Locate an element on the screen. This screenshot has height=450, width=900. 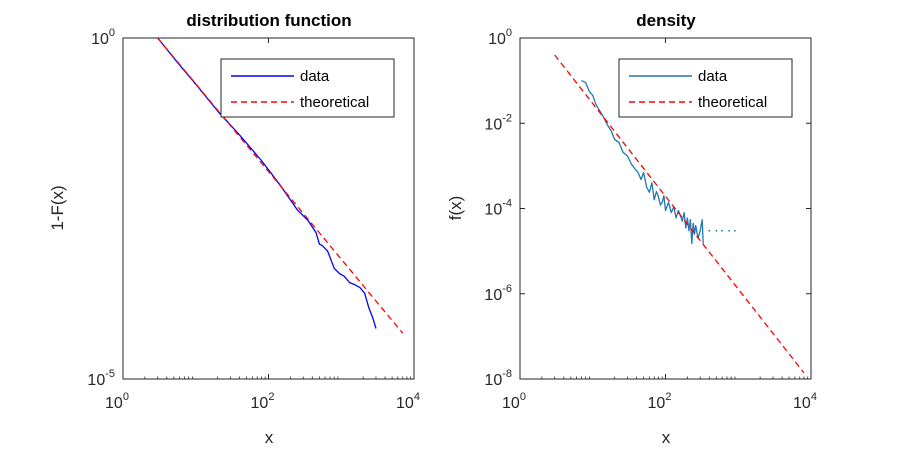
chart-title: distribution function is located at coordinates (268, 20).